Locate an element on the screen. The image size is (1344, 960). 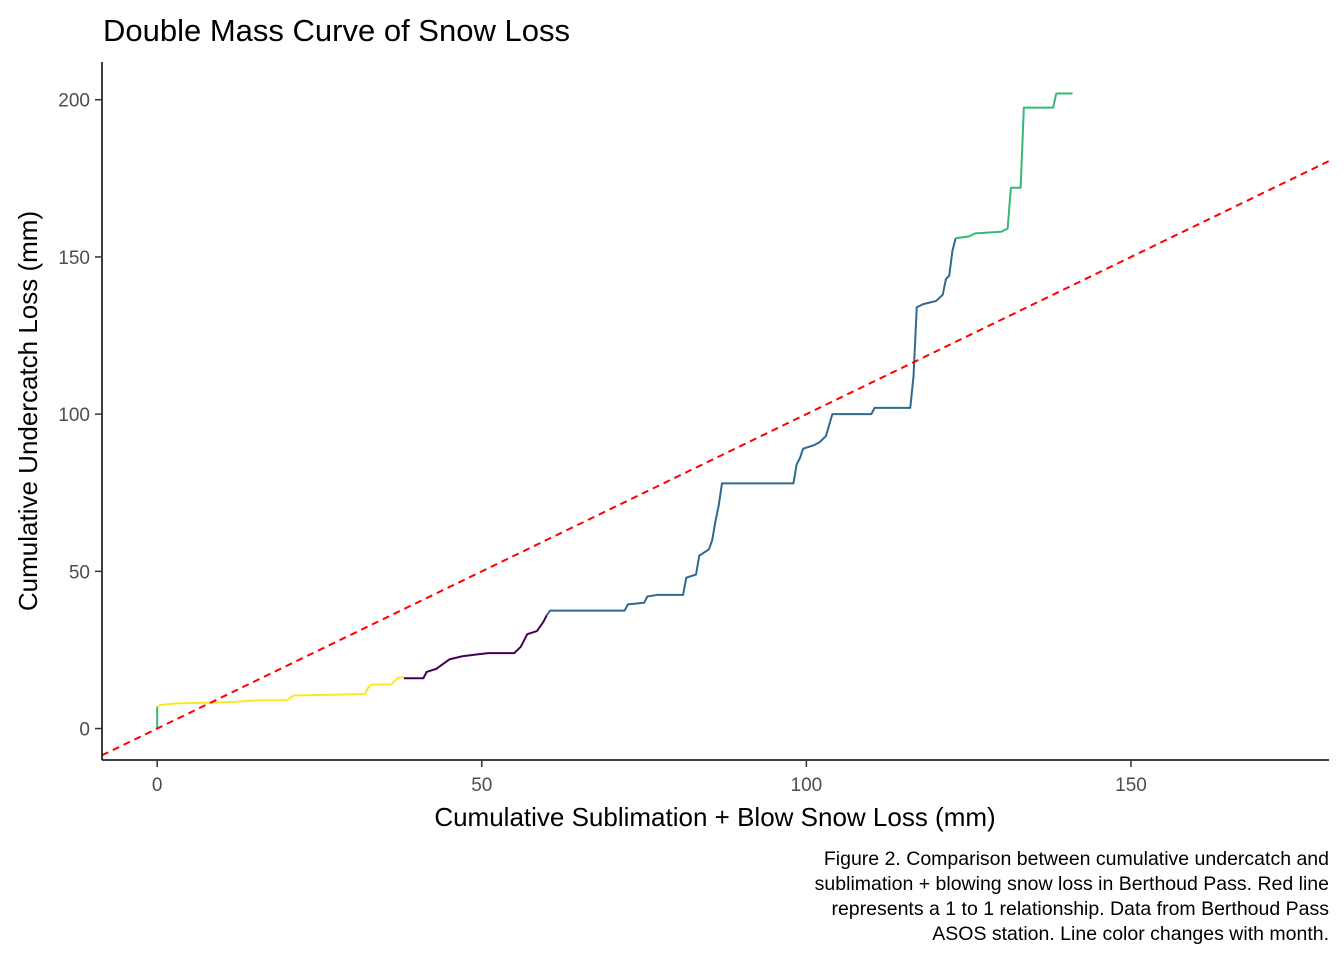
x-axis-ticks: 0 50 100 150 is located at coordinates (649, 778).